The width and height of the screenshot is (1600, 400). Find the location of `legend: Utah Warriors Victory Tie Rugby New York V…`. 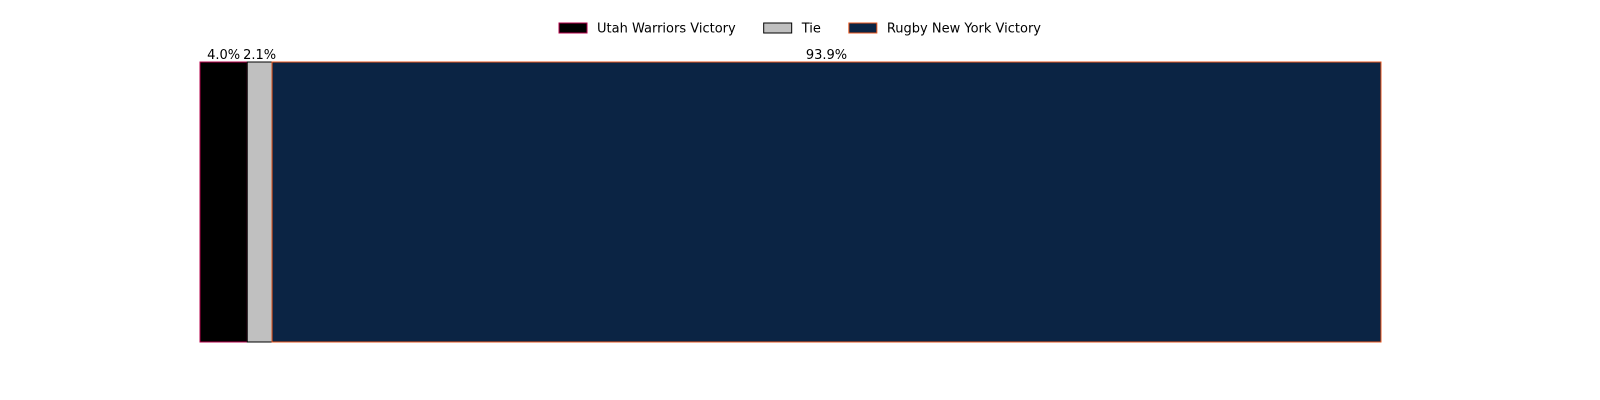

legend: Utah Warriors Victory Tie Rugby New York V… is located at coordinates (799, 29).